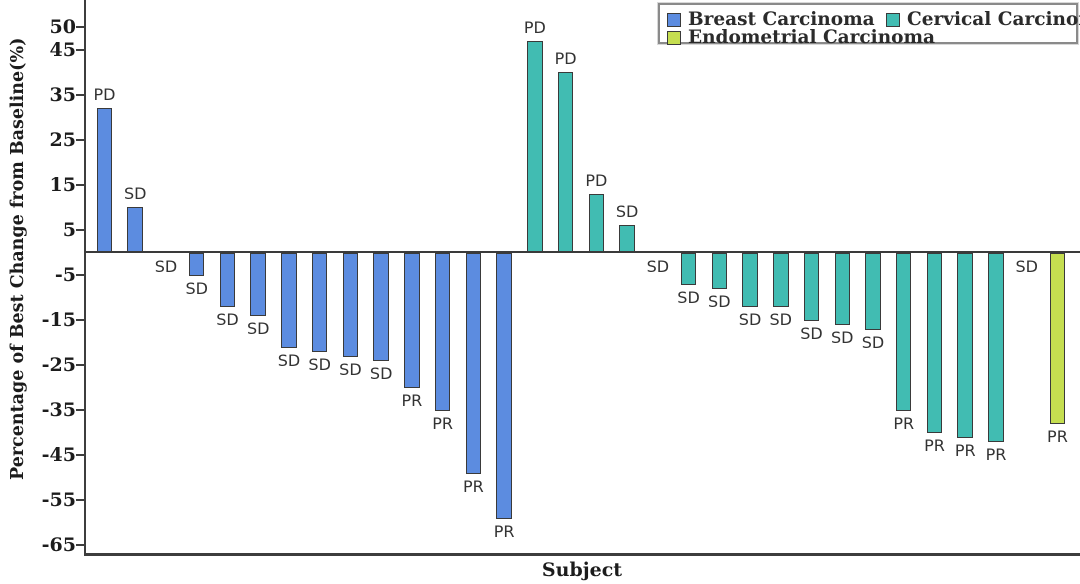  What do you see at coordinates (85, 278) in the screenshot?
I see `y-axis-spine` at bounding box center [85, 278].